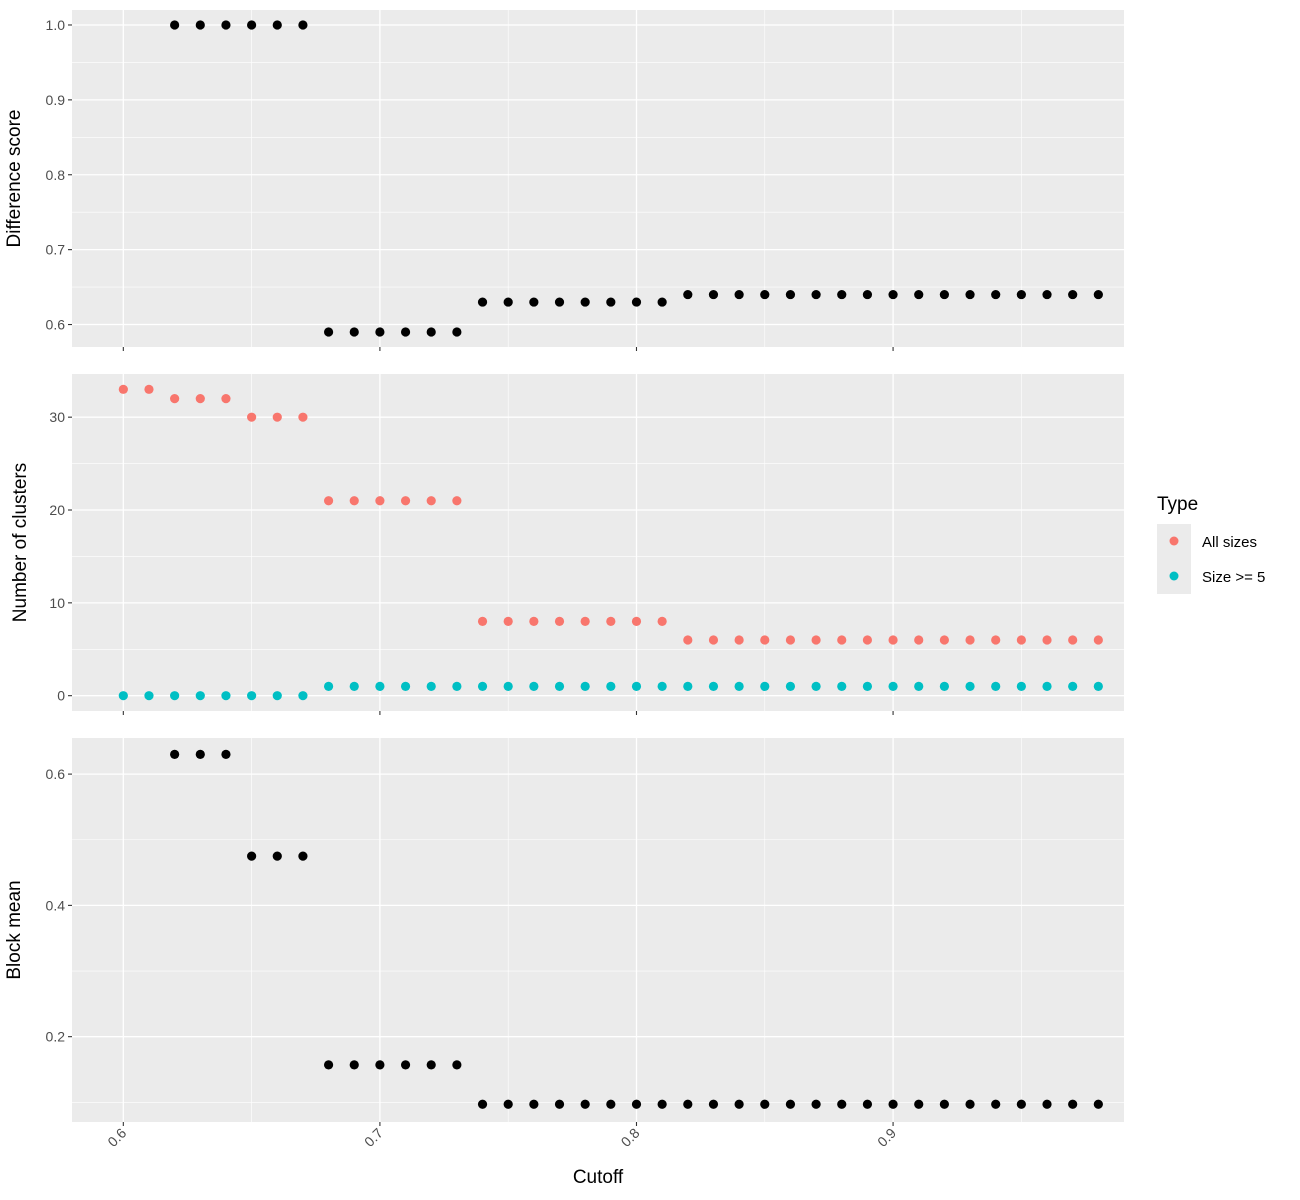 This screenshot has width=1300, height=1200. Describe the element at coordinates (1233, 577) in the screenshot. I see `legend-label-size-ge-5: Size >= 5` at that location.